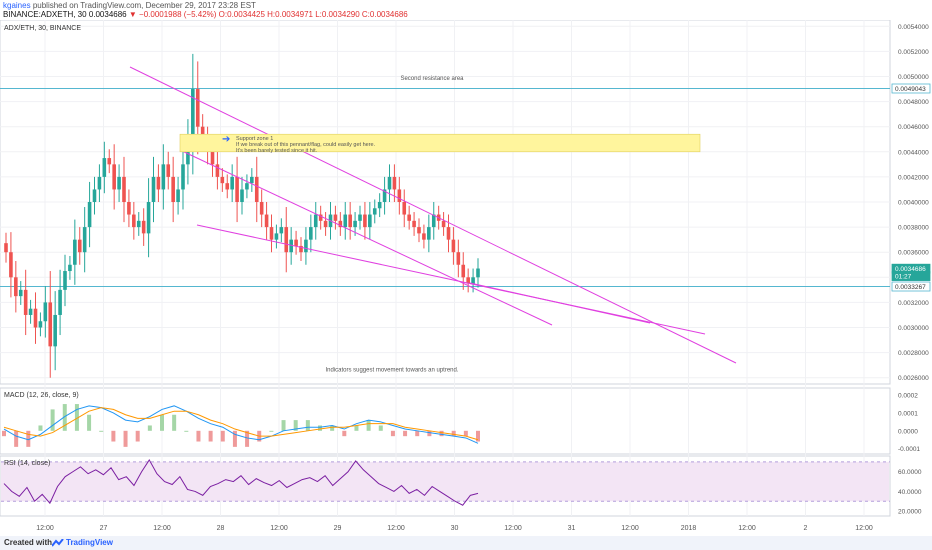  What do you see at coordinates (466, 543) in the screenshot?
I see `footer-bar: Created with TradingView` at bounding box center [466, 543].